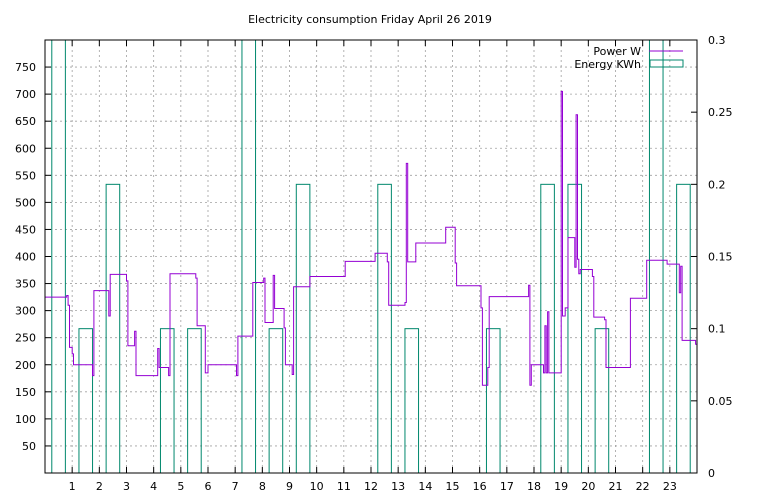 The height and width of the screenshot is (500, 768). Describe the element at coordinates (480, 486) in the screenshot. I see `x-tick-label: 16` at that location.